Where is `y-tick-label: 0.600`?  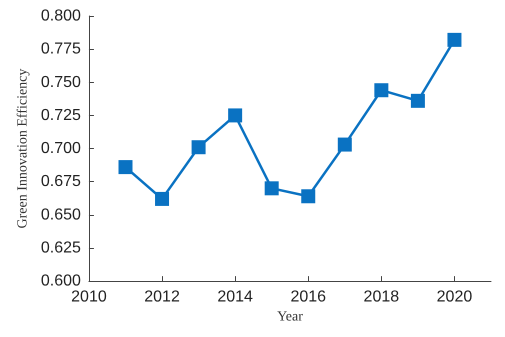
y-tick-label: 0.600 is located at coordinates (61, 281).